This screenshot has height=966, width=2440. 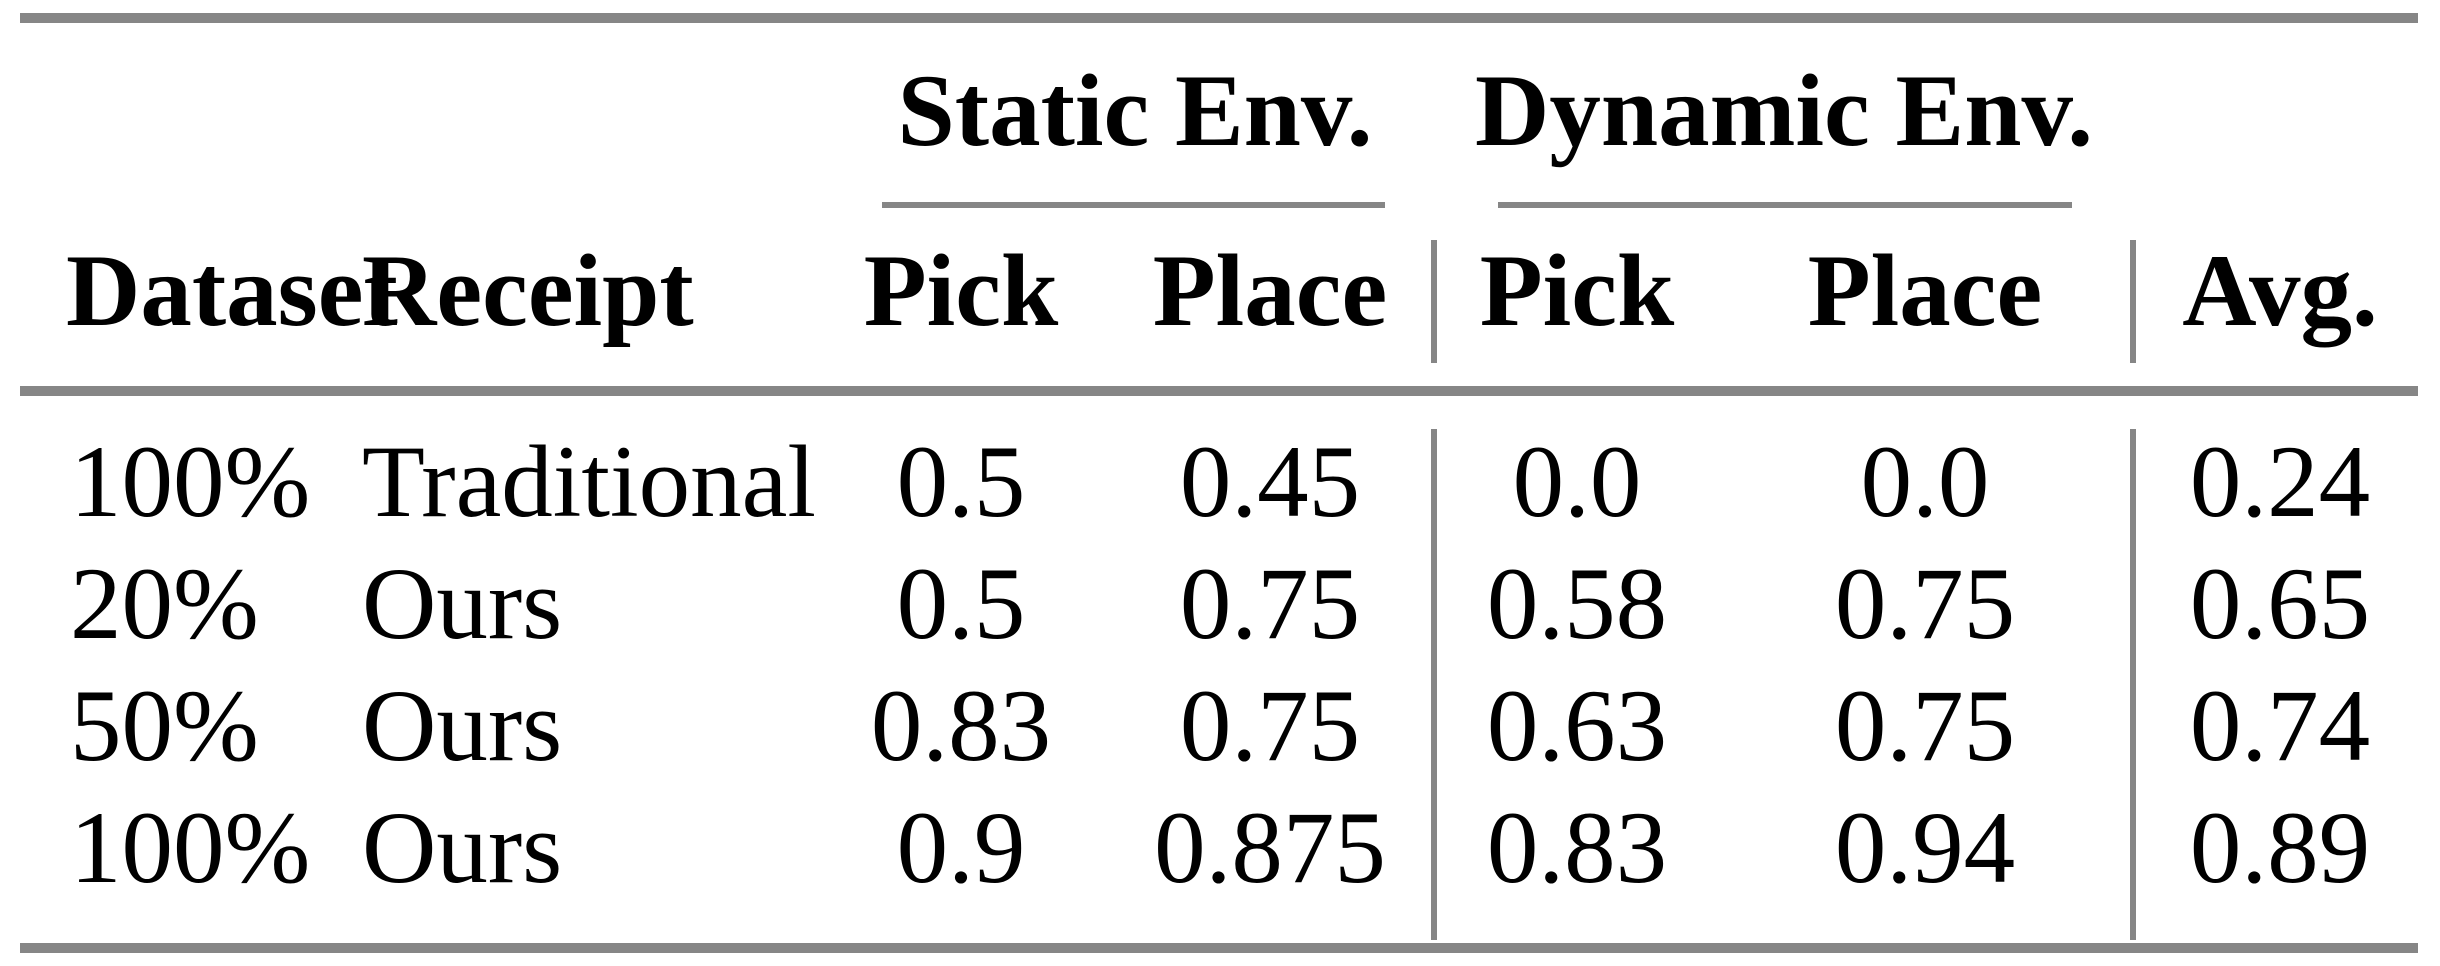 I want to click on cell-static-place: 0.875, so click(x=1270, y=848).